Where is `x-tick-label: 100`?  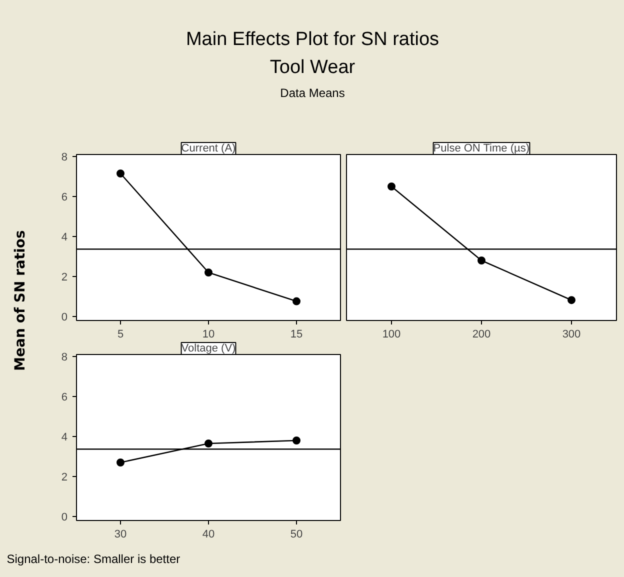 x-tick-label: 100 is located at coordinates (391, 334).